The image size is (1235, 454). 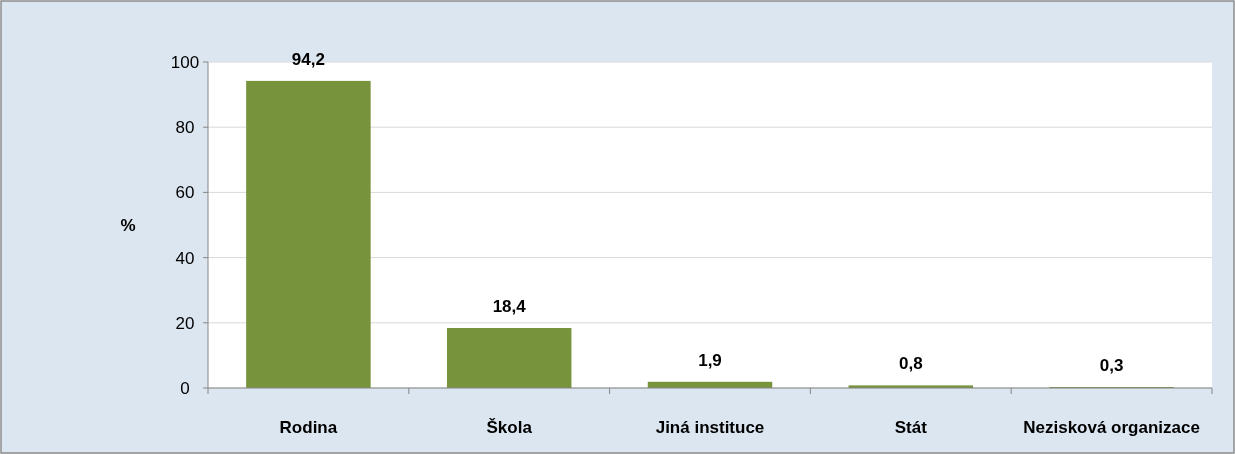 I want to click on y-tick-label: 100, so click(x=185, y=62).